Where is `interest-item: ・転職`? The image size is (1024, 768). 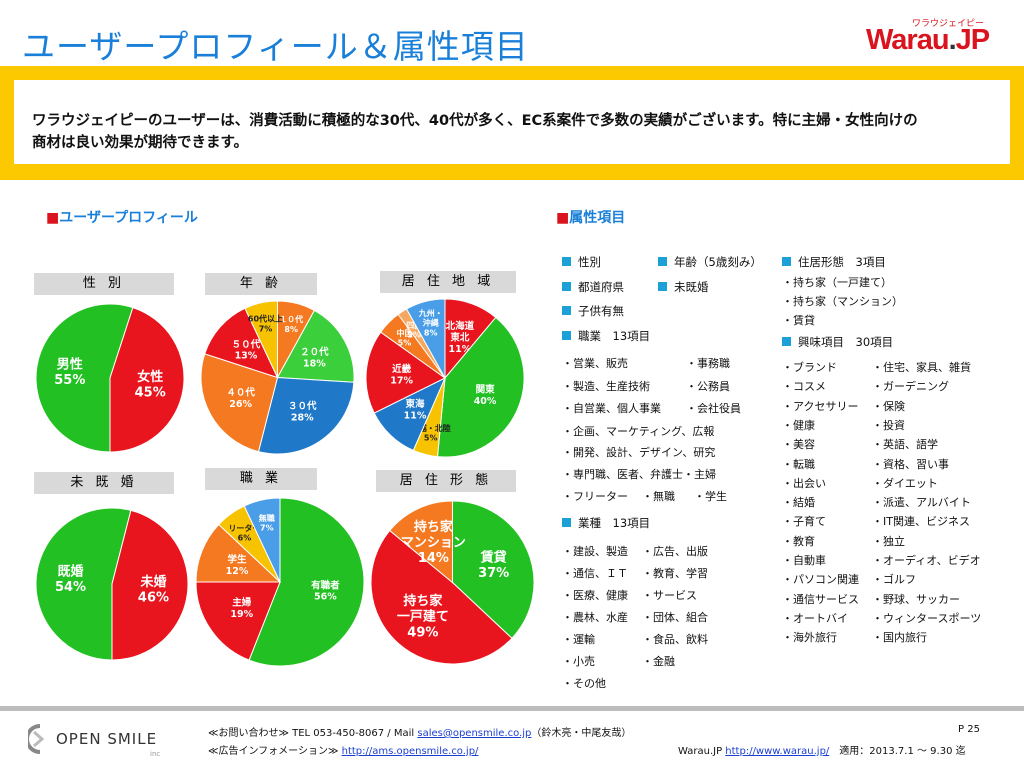
interest-item: ・転職 is located at coordinates (798, 464).